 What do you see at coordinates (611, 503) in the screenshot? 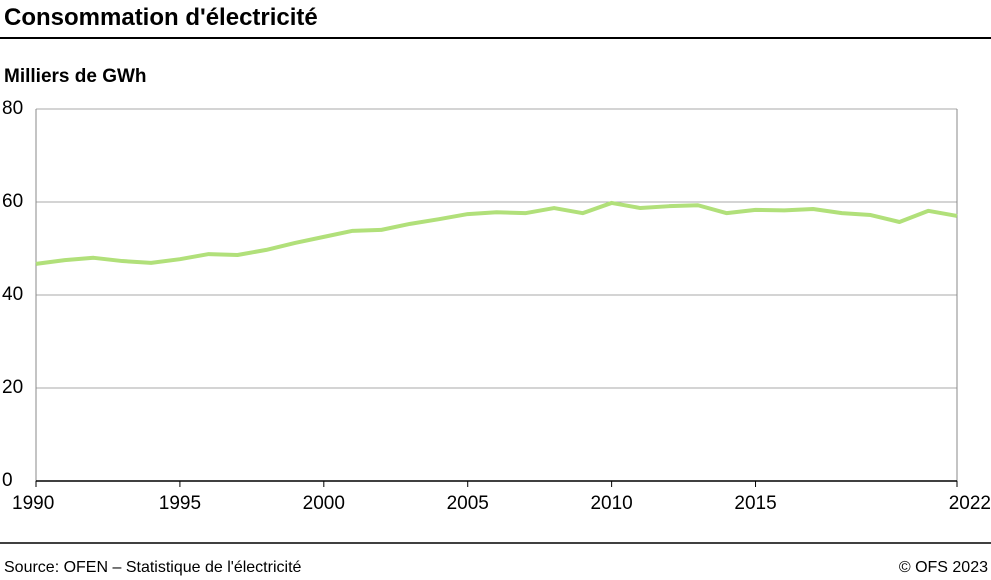
I see `x-tick-label: 2010` at bounding box center [611, 503].